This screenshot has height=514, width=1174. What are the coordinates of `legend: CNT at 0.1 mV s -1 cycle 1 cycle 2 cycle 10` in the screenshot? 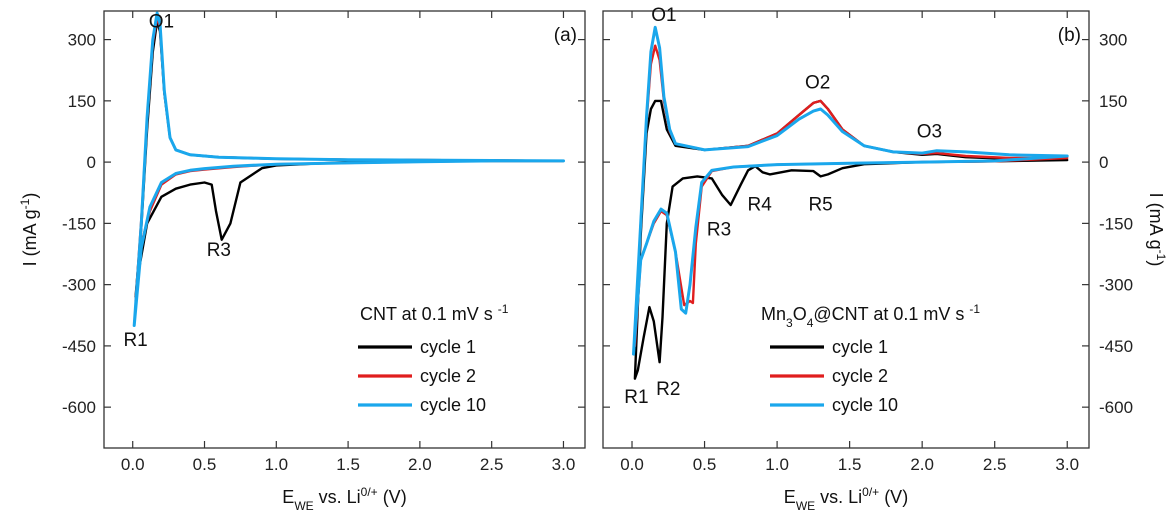 It's located at (433, 358).